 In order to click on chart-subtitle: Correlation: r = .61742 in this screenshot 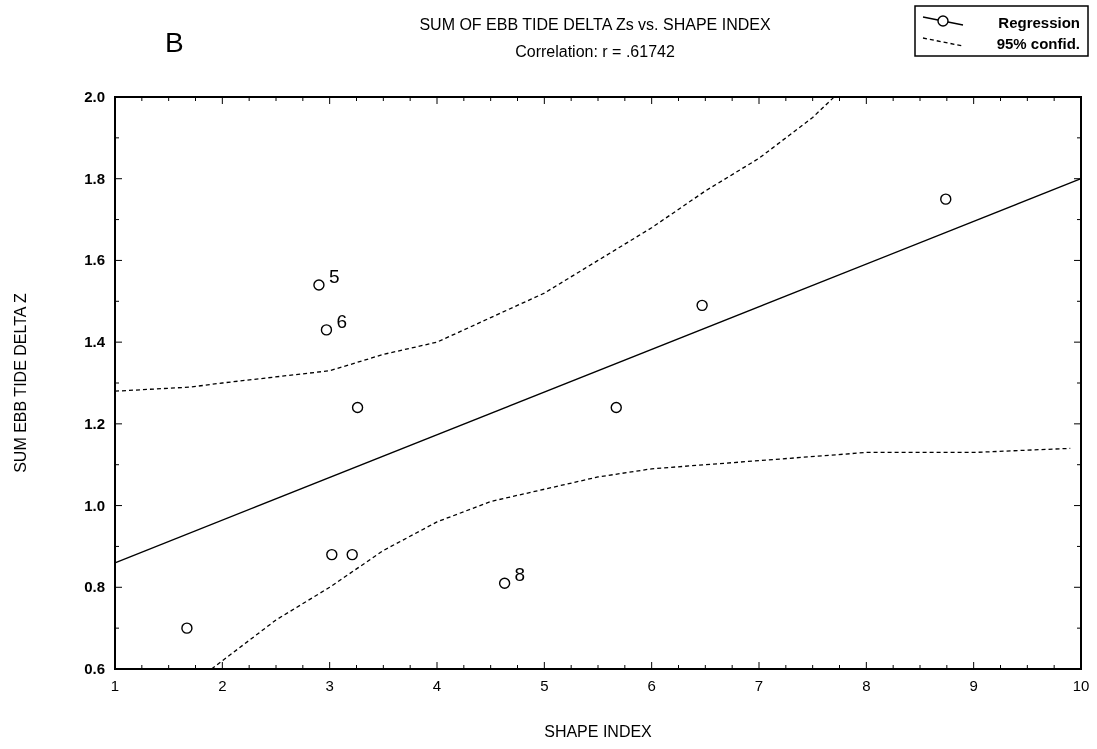, I will do `click(595, 51)`.